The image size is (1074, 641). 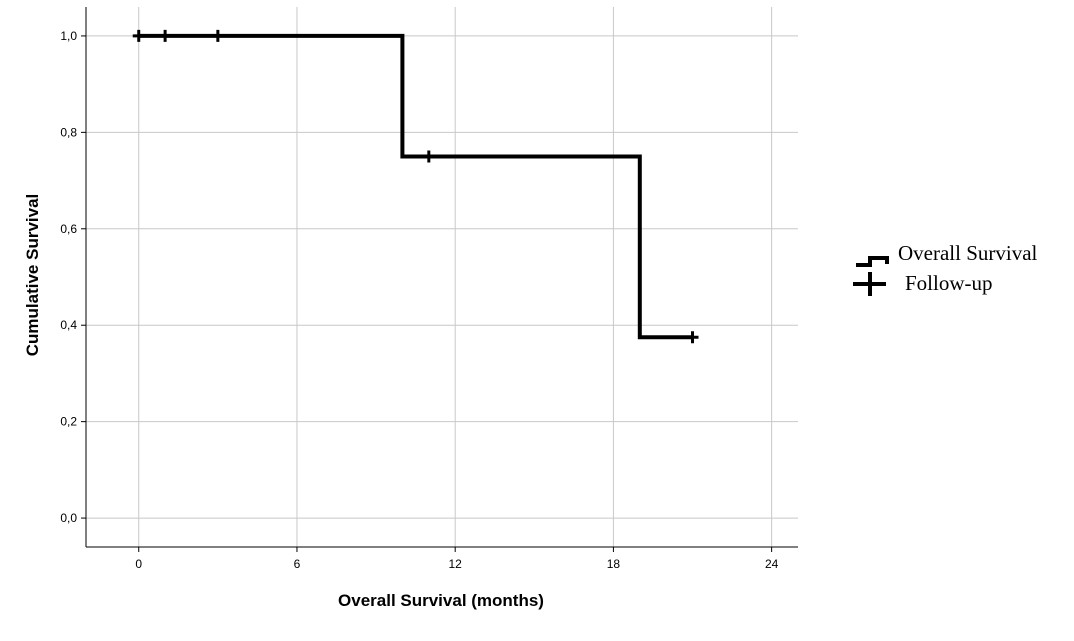 What do you see at coordinates (68, 36) in the screenshot?
I see `y-tick-label: 1,0` at bounding box center [68, 36].